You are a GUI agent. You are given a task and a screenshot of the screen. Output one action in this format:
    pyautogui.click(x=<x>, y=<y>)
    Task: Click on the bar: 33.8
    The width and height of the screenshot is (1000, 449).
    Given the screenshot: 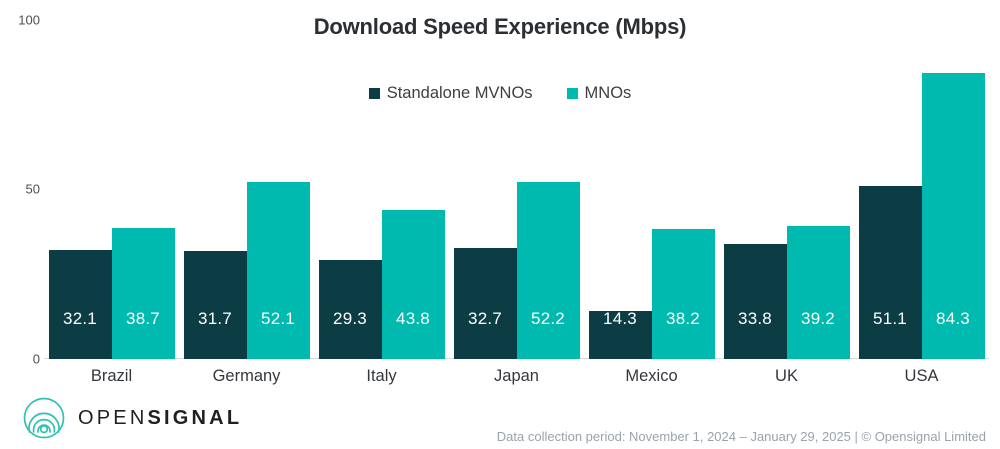 What is the action you would take?
    pyautogui.click(x=755, y=301)
    